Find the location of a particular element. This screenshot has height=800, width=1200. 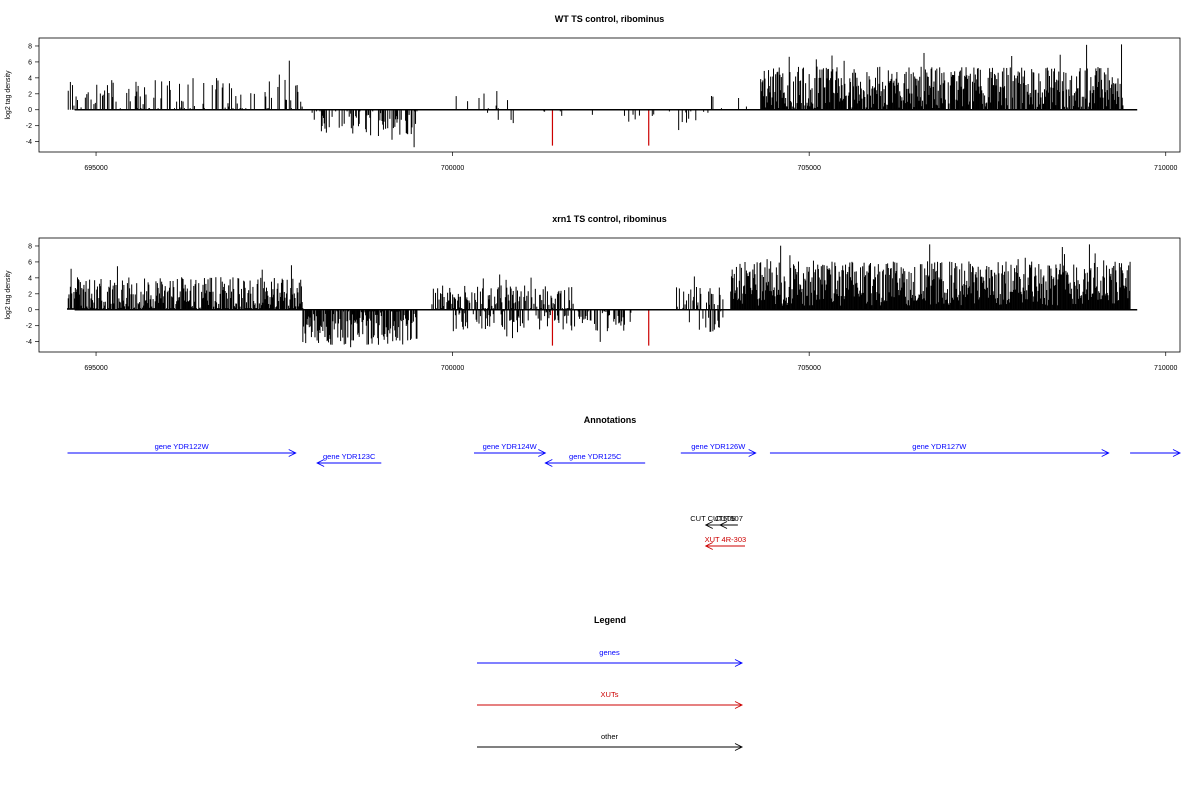

legend: Legend genes XUTs other is located at coordinates (610, 683).